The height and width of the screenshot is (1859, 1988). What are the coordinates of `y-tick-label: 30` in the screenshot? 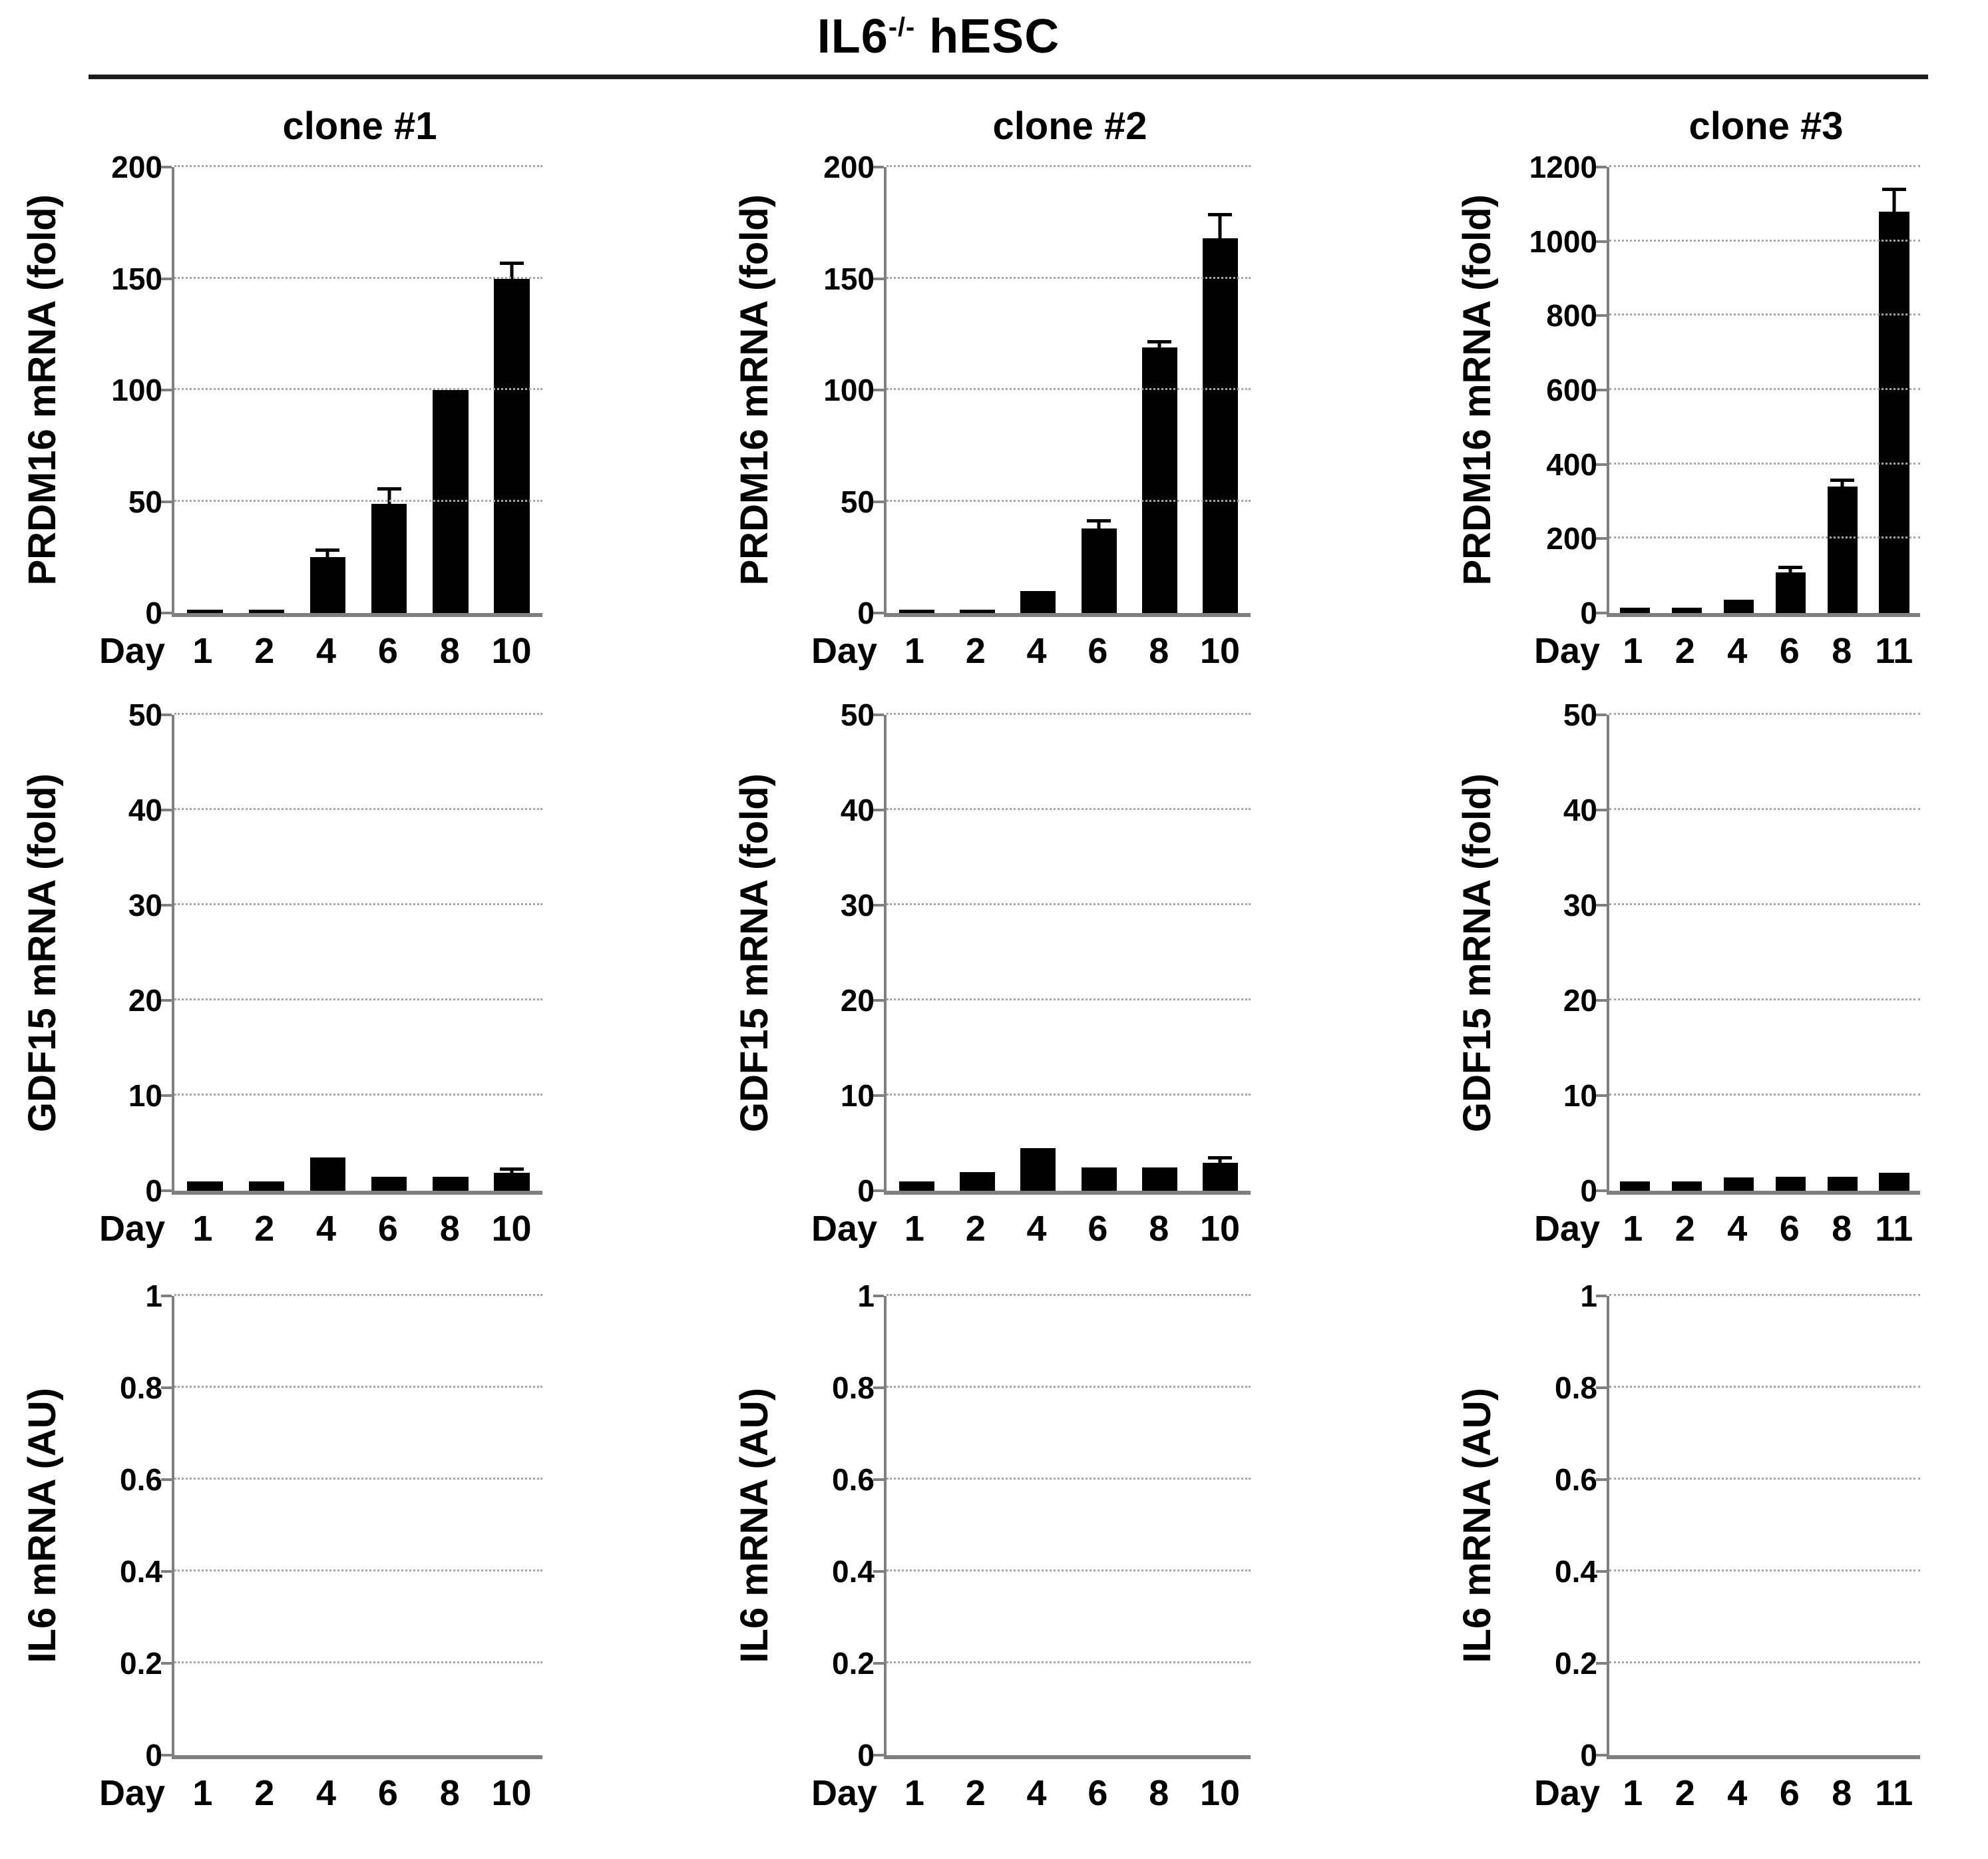 It's located at (857, 905).